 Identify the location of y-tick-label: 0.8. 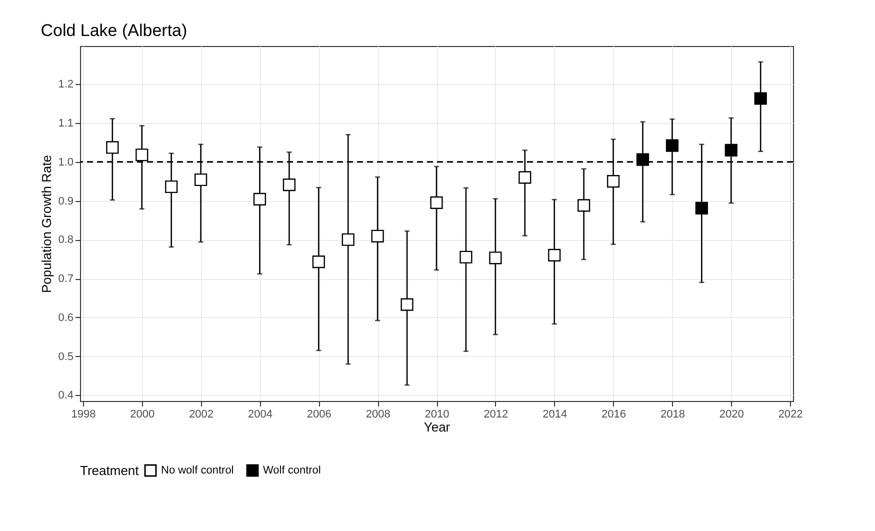
(66, 240).